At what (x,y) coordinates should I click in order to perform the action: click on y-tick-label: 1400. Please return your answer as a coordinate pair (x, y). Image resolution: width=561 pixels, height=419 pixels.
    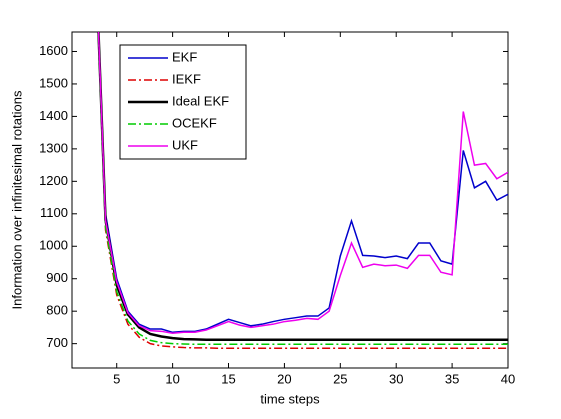
    Looking at the image, I should click on (53, 115).